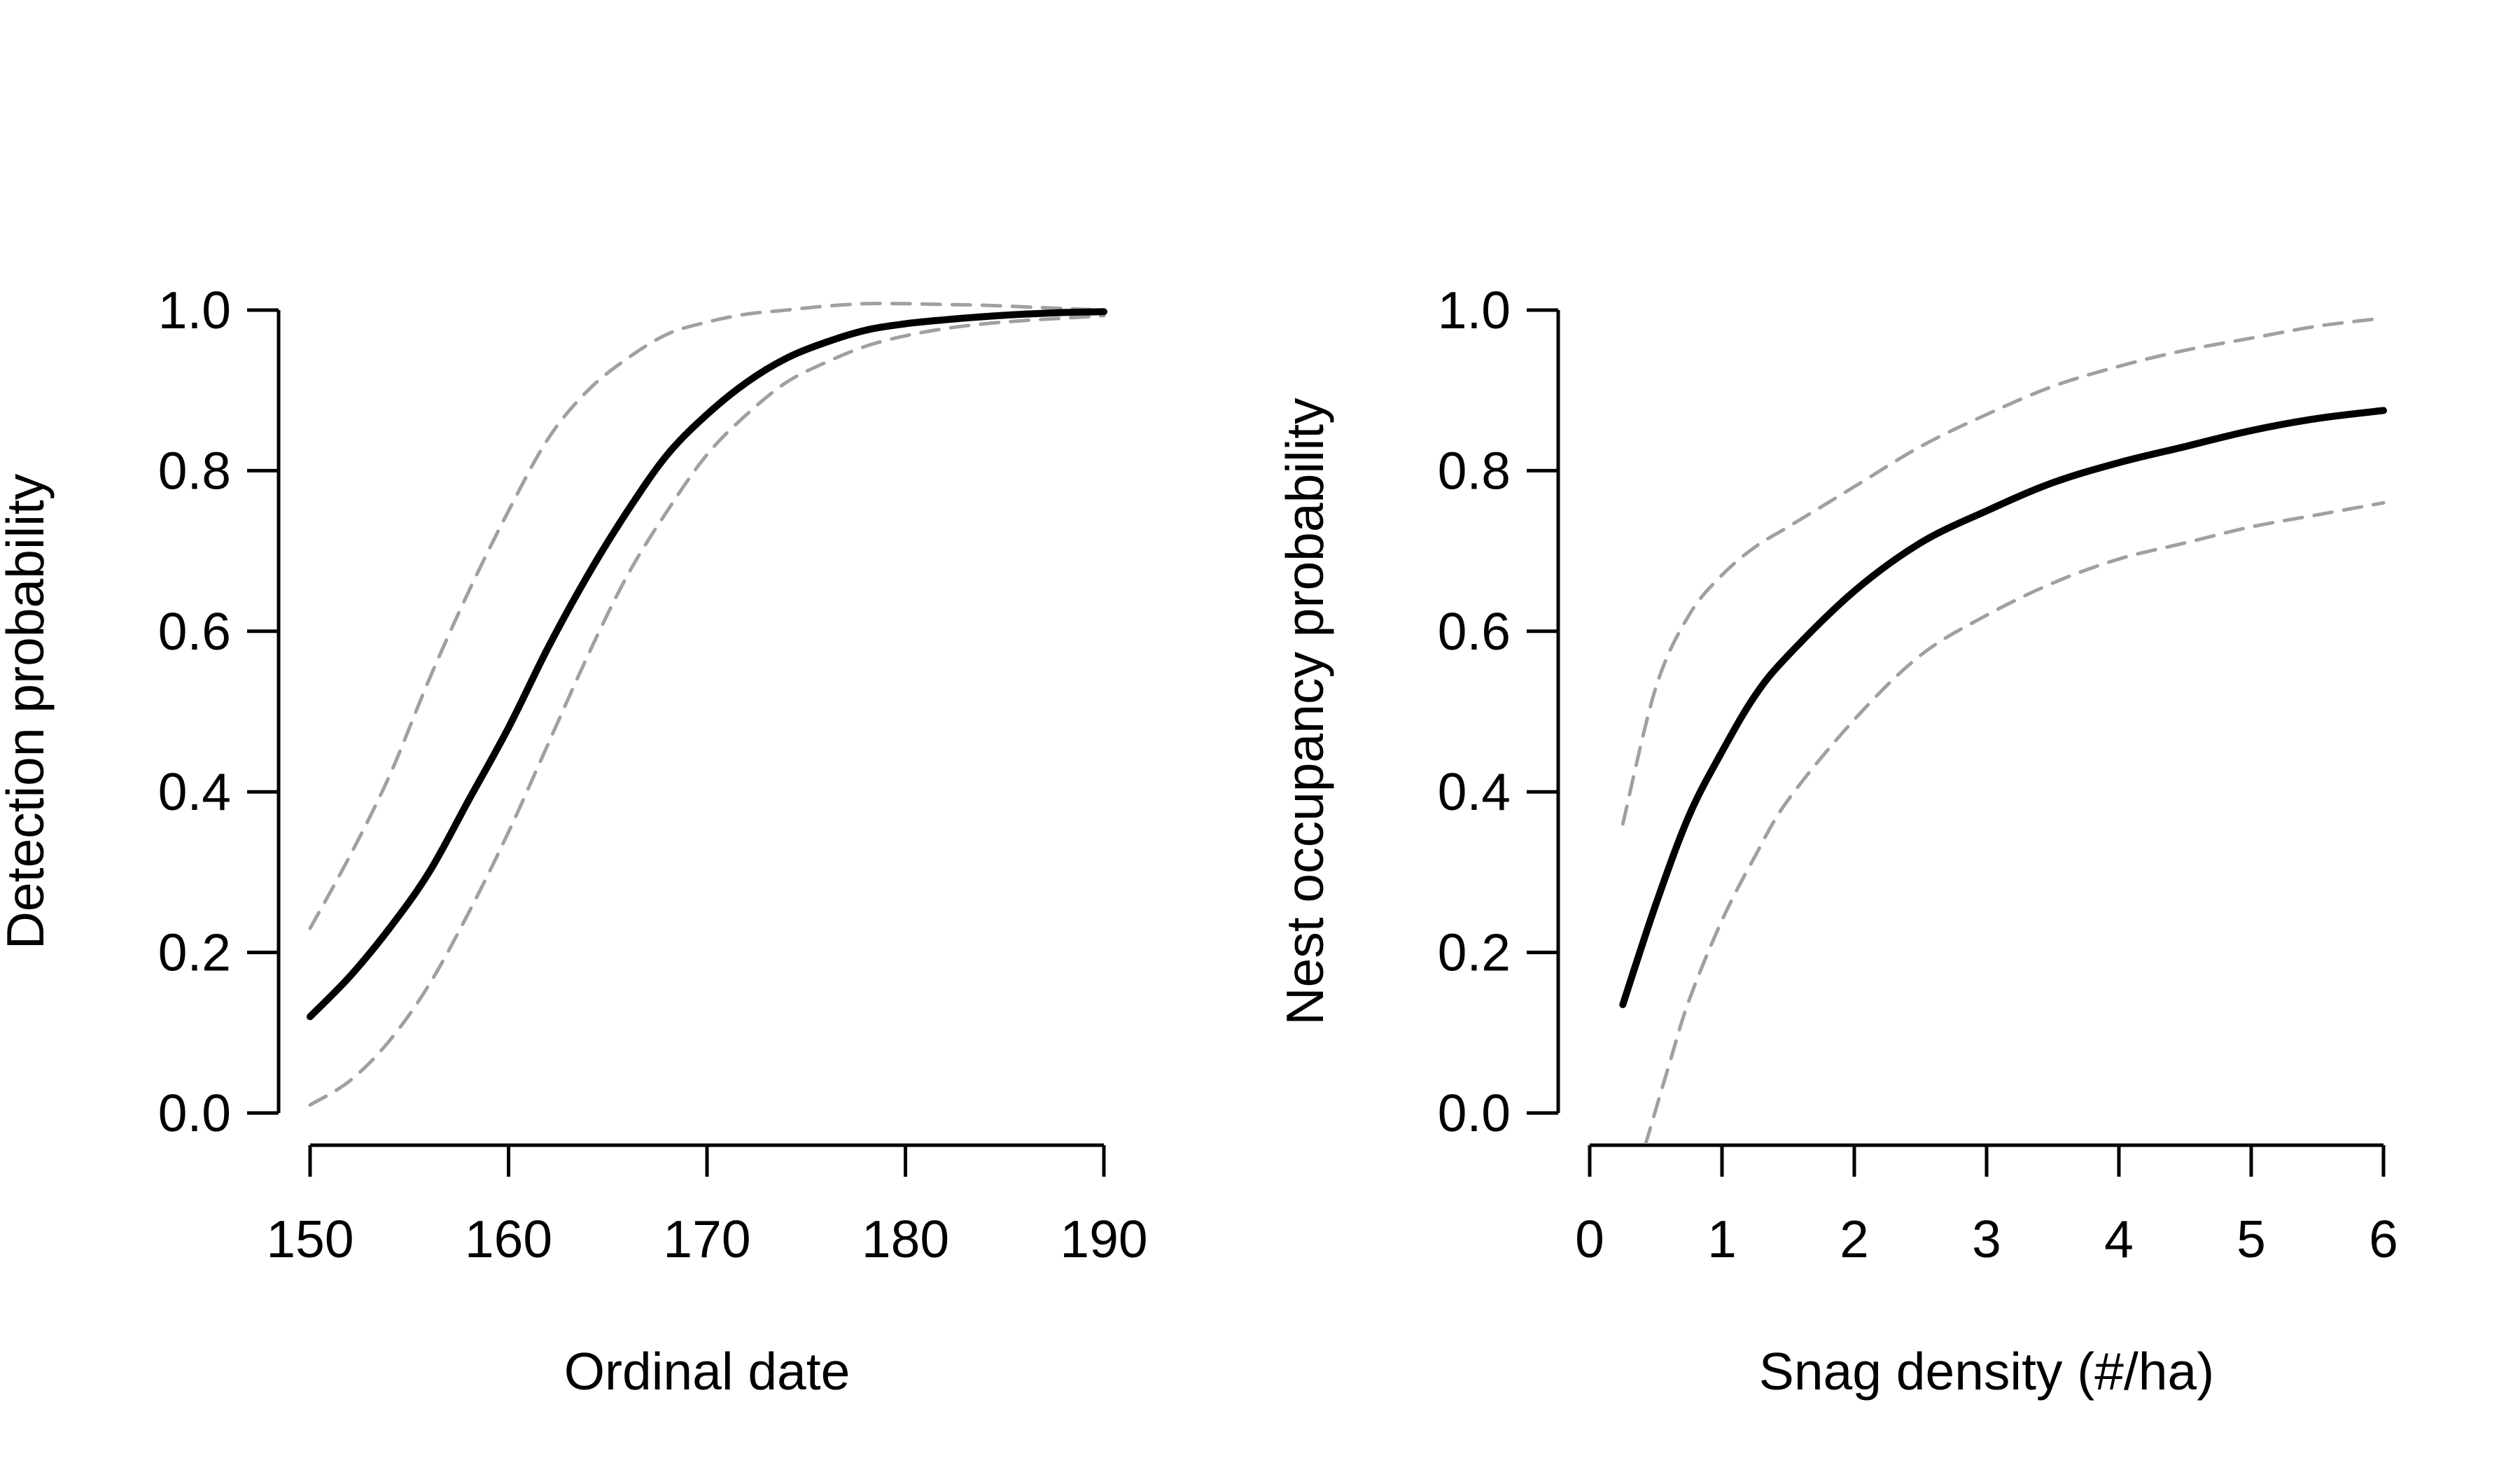 Image resolution: width=2520 pixels, height=1470 pixels. I want to click on estimate-line, so click(2003, 708).